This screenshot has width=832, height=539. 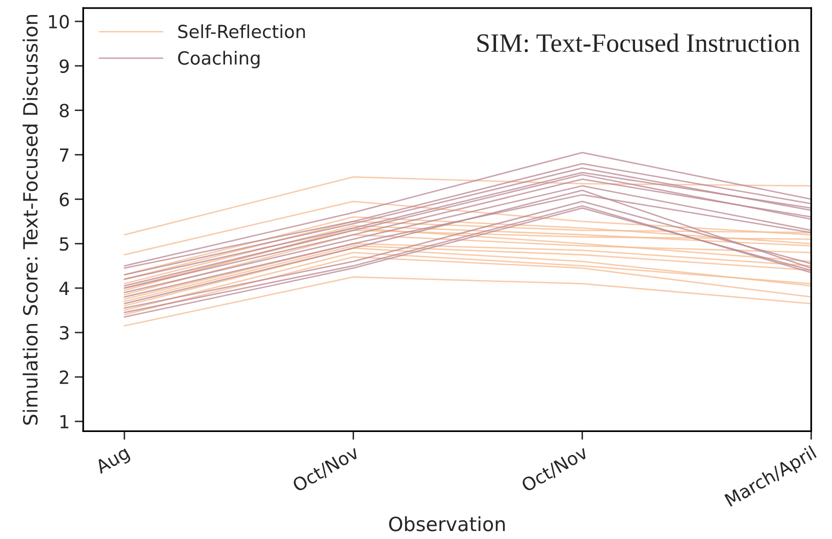 I want to click on x-axis-title: Observation, so click(x=447, y=524).